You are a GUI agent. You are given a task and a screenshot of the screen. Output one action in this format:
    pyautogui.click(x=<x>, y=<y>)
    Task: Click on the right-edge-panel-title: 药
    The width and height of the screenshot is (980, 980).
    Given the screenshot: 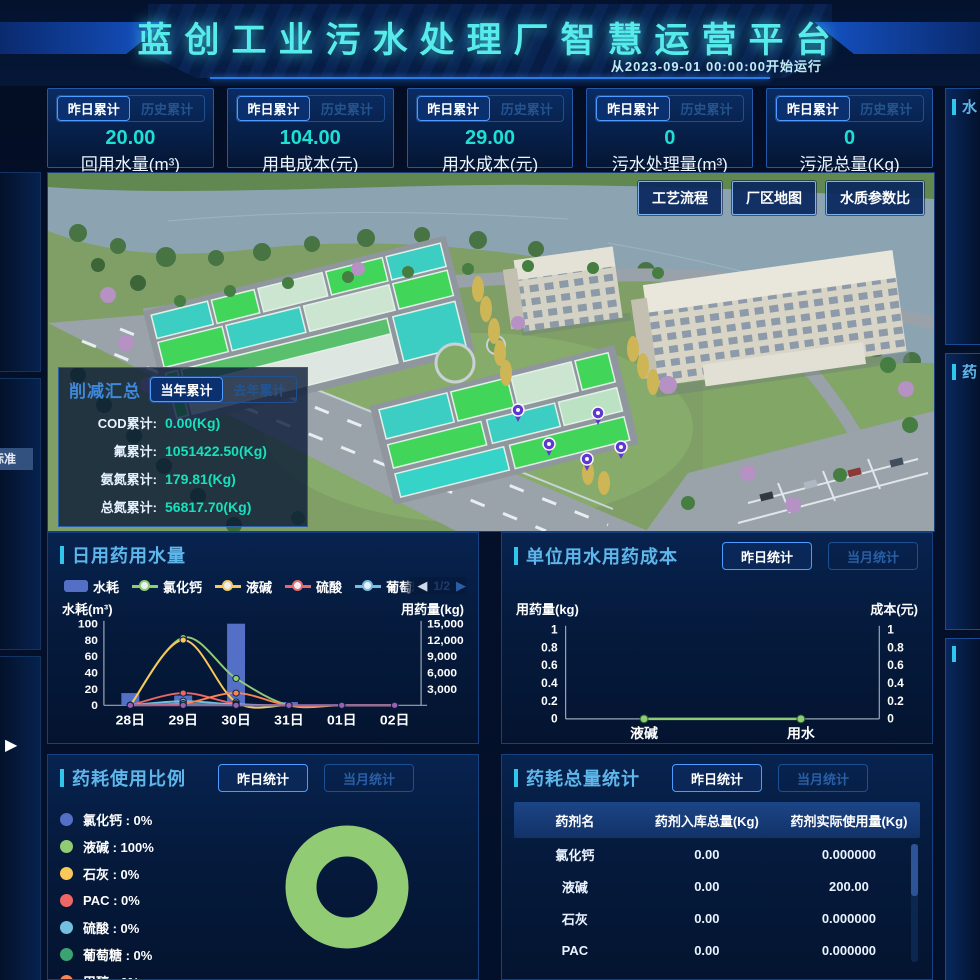 What is the action you would take?
    pyautogui.click(x=966, y=371)
    